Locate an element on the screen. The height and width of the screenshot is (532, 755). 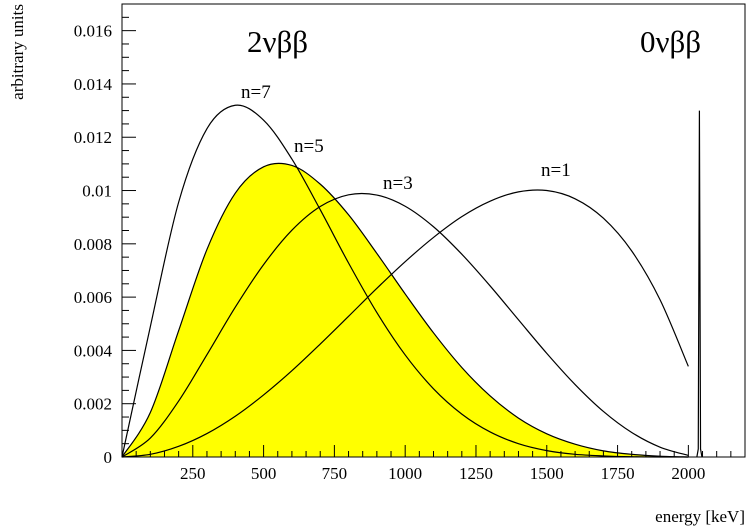
y-tick-label: 0.006 is located at coordinates (93, 297).